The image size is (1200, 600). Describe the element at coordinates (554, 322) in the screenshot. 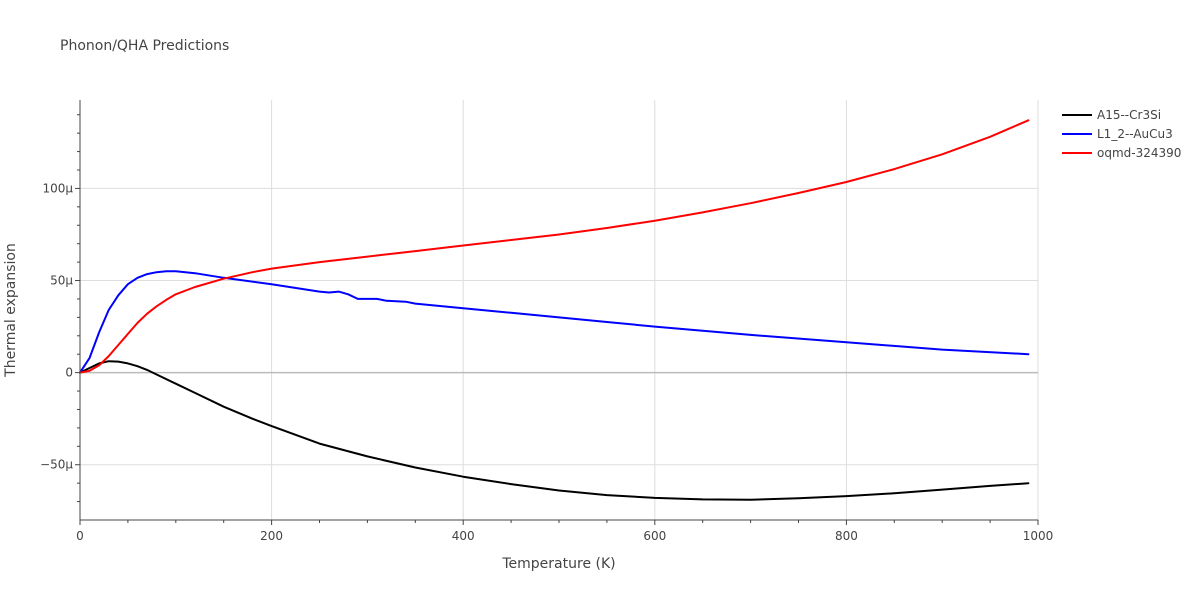

I see `series-line-l1-2-aucu3` at that location.